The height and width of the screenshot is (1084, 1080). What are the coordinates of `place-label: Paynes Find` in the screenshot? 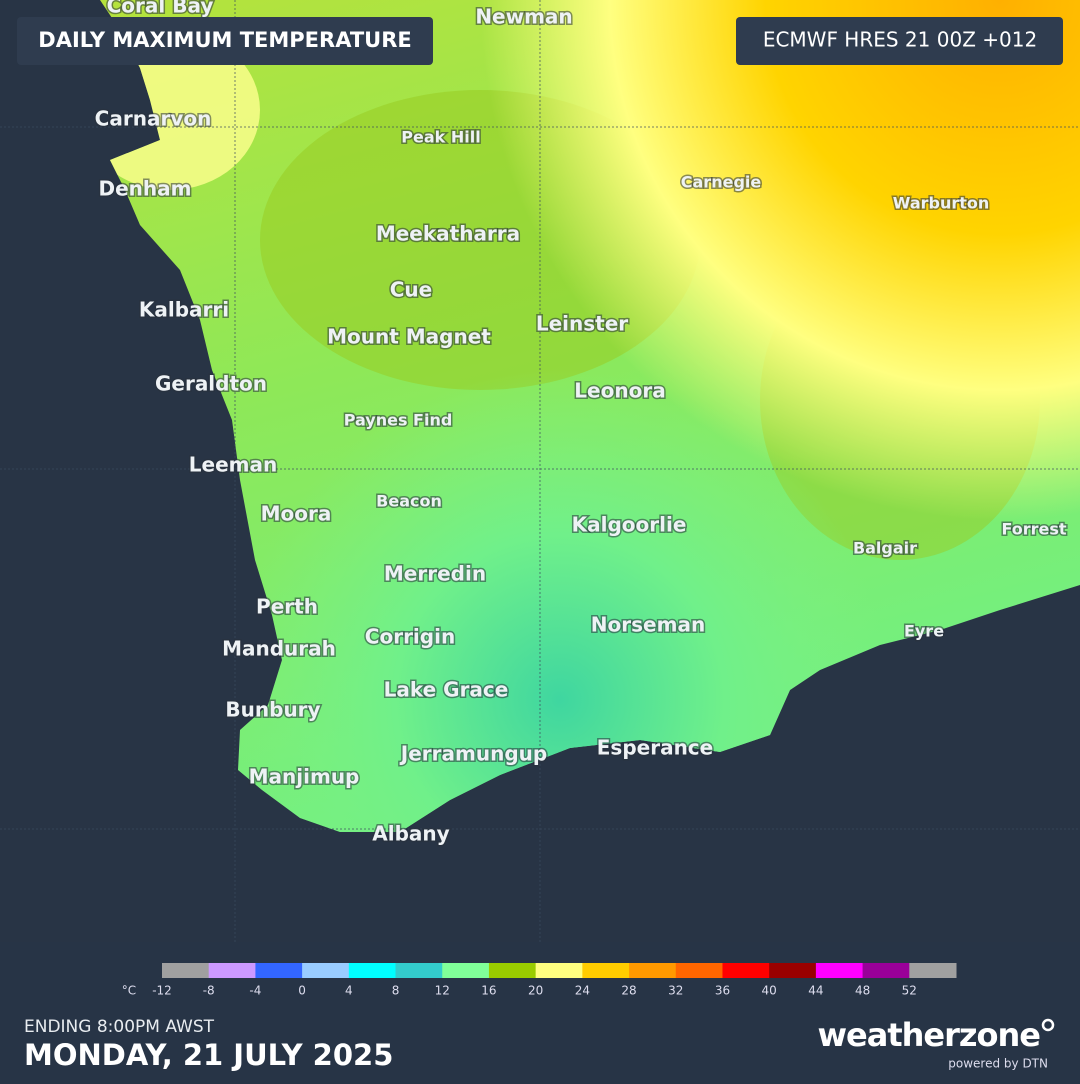 It's located at (398, 420).